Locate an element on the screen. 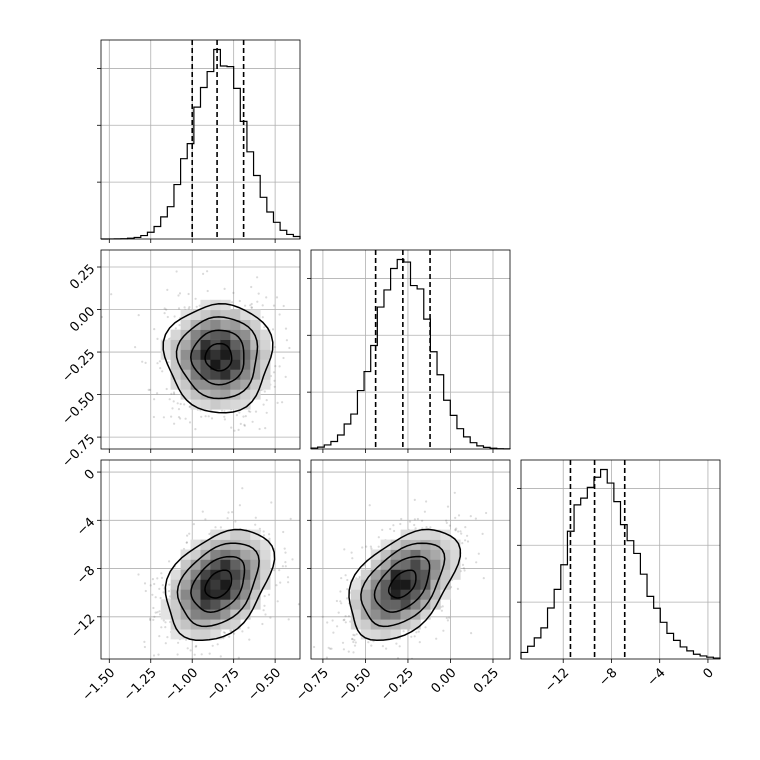  x-tick-label: −0.75 is located at coordinates (312, 684).